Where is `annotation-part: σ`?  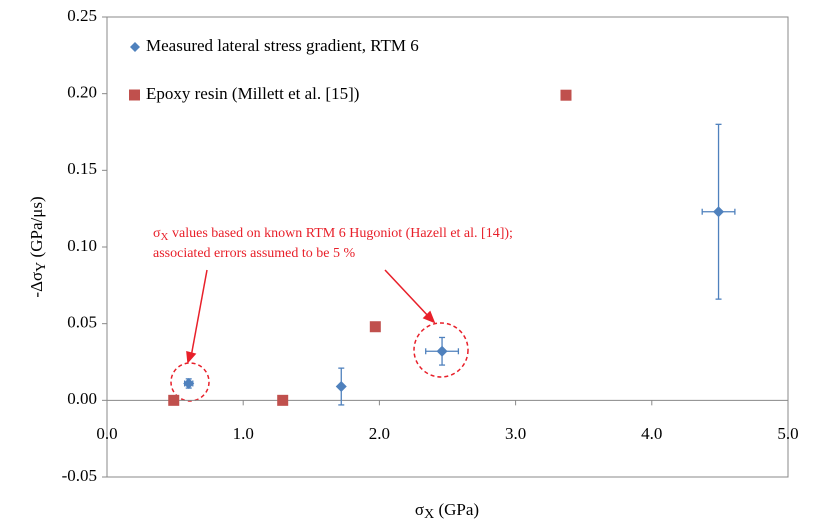
annotation-part: σ is located at coordinates (157, 233).